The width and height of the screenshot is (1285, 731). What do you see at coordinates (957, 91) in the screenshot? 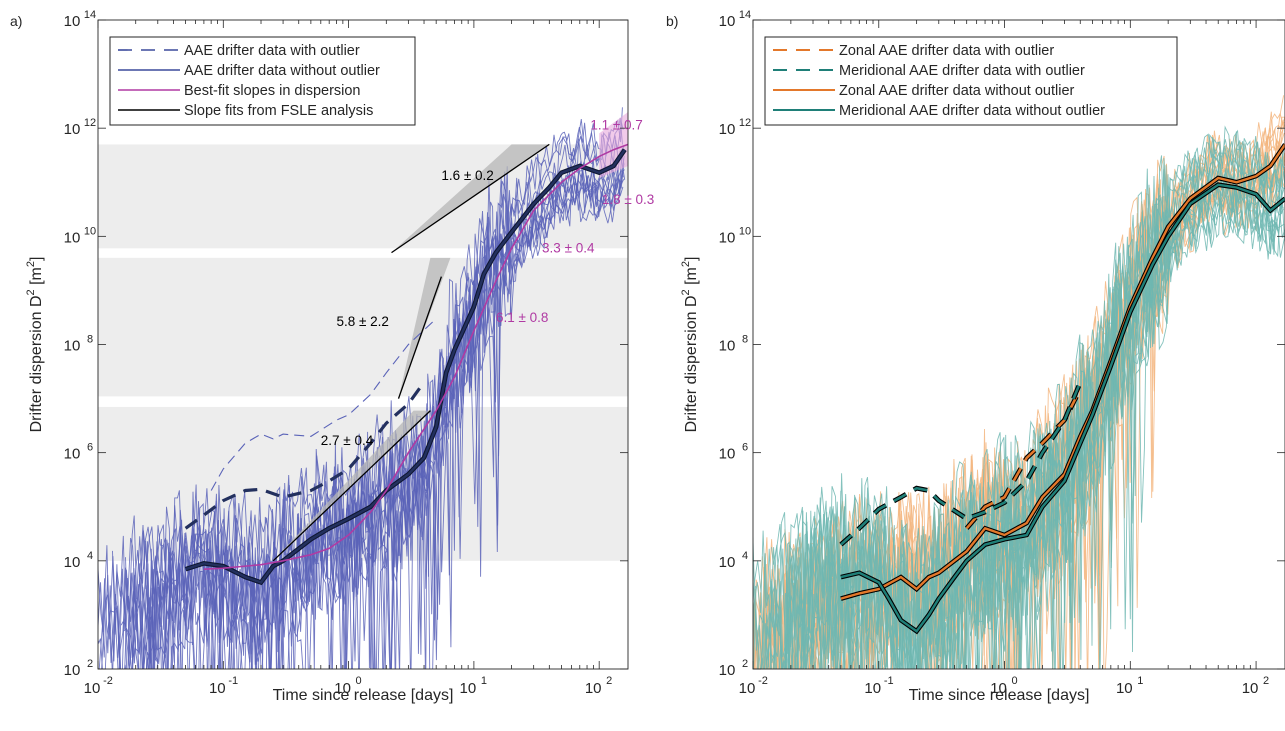
I see `legend-label: Zonal AAE drifter data without outlier` at bounding box center [957, 91].